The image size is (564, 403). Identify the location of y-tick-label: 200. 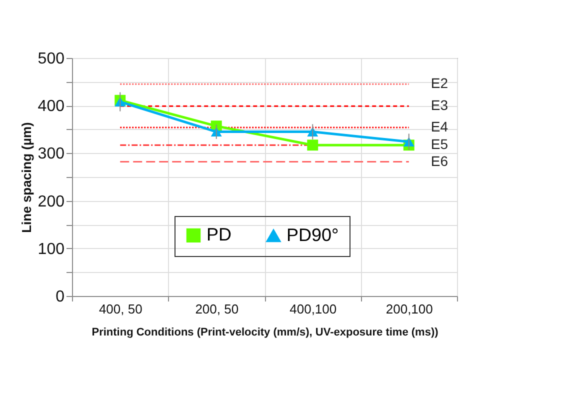
(51, 201).